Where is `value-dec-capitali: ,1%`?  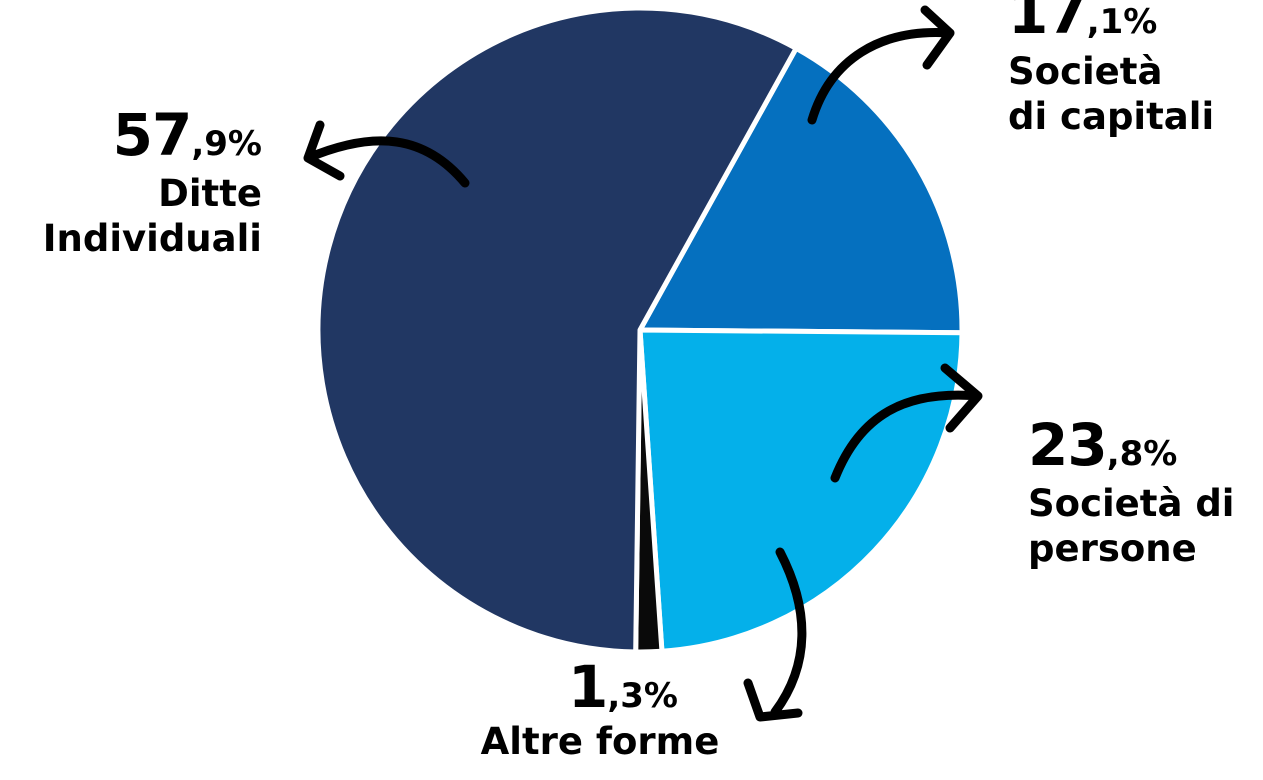
value-dec-capitali: ,1% is located at coordinates (1122, 22).